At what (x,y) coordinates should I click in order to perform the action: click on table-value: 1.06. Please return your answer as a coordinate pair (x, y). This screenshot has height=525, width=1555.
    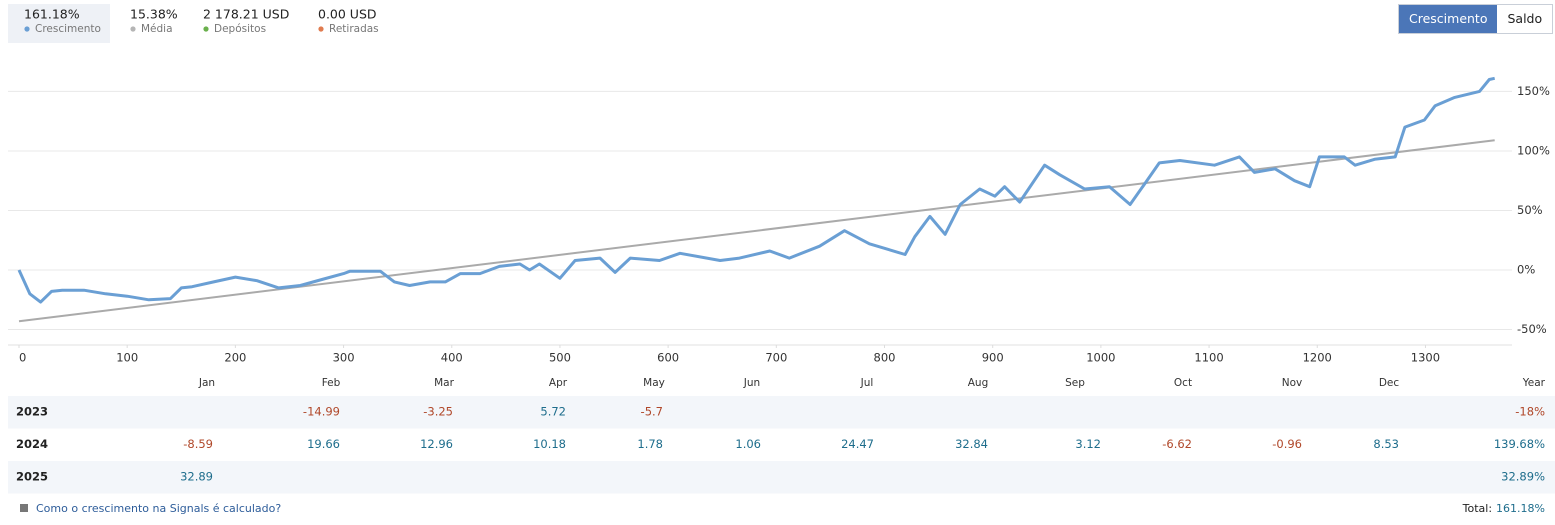
    Looking at the image, I should click on (748, 444).